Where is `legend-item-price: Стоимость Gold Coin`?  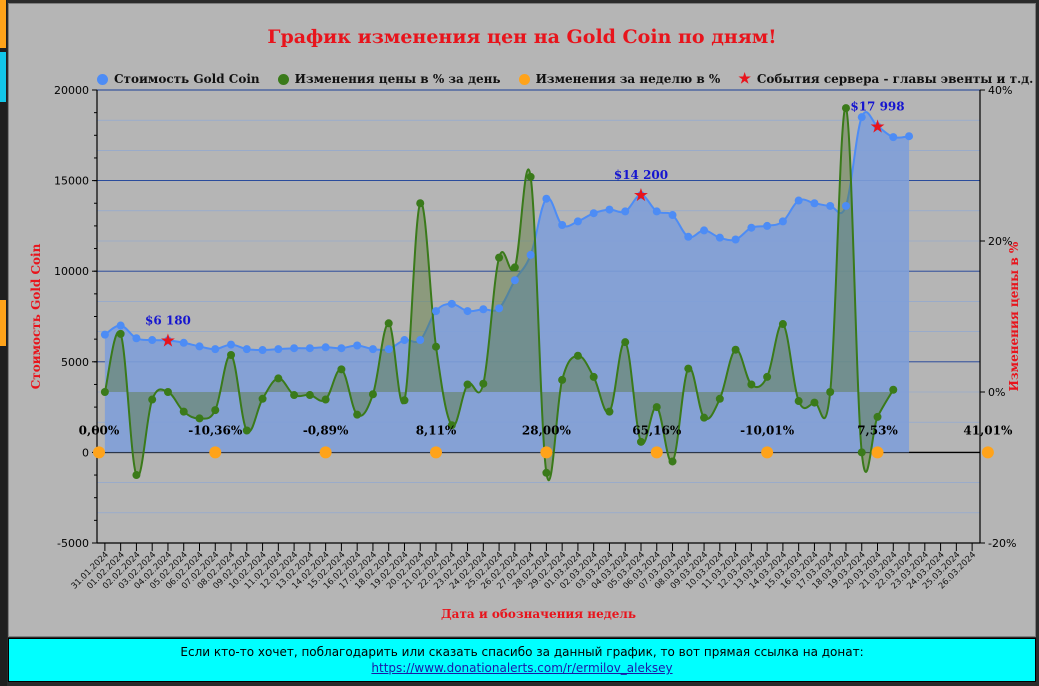
legend-item-price: Стоимость Gold Coin is located at coordinates (178, 79).